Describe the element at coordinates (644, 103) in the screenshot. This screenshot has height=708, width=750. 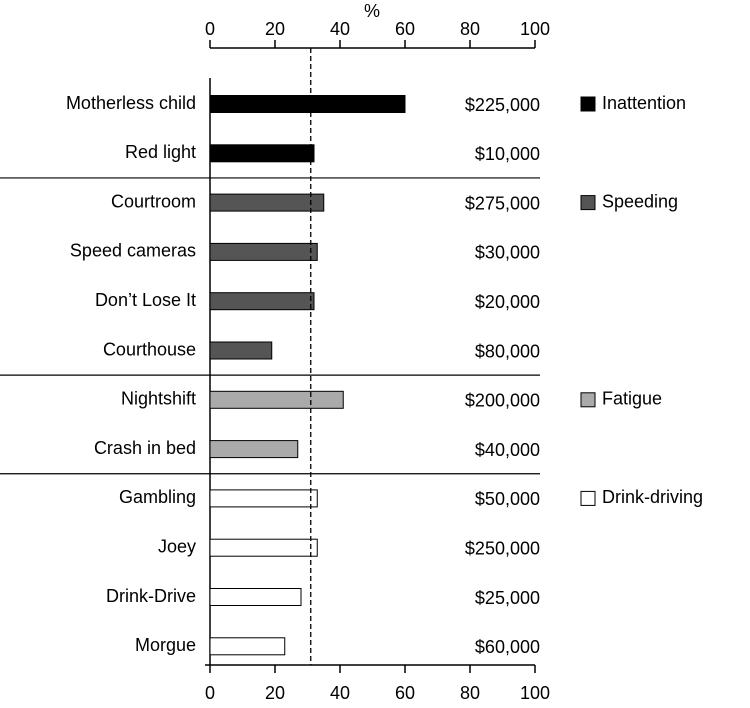
I see `legend-label: Inattention` at that location.